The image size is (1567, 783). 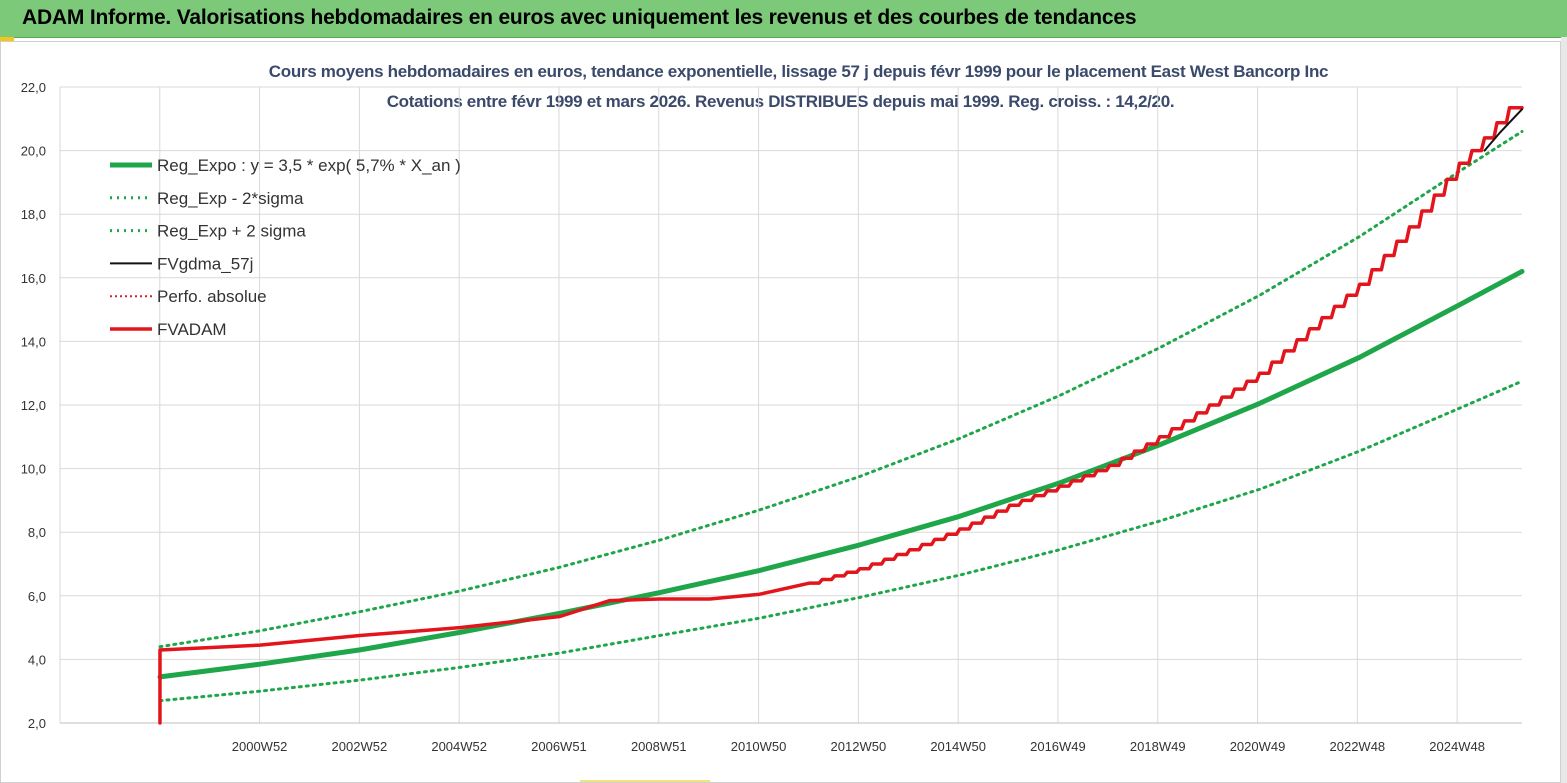 What do you see at coordinates (205, 263) in the screenshot?
I see `legend-label: FVgdma_57j` at bounding box center [205, 263].